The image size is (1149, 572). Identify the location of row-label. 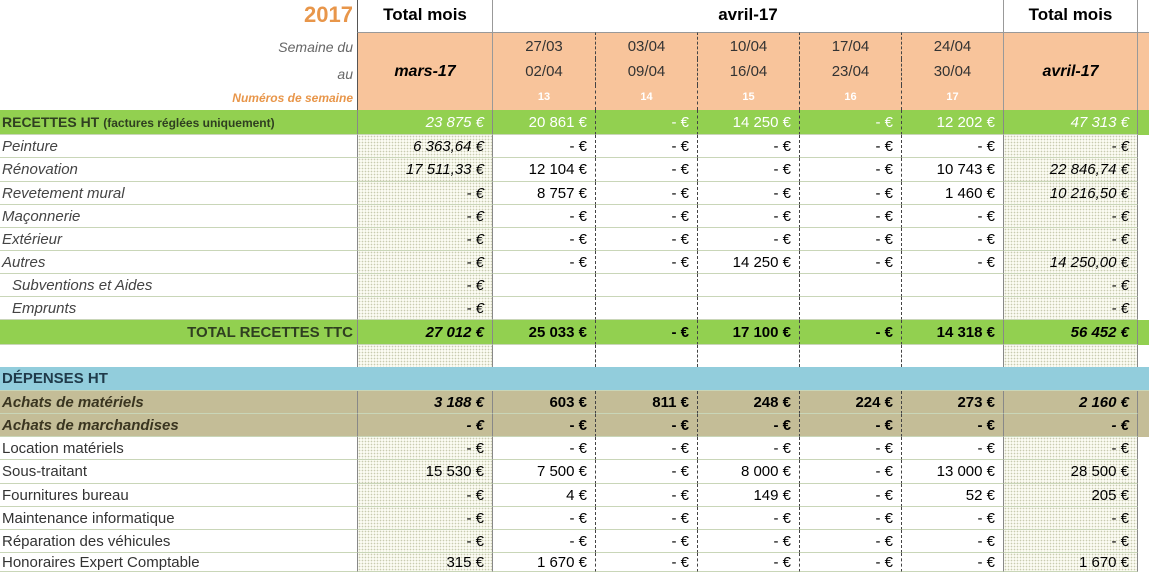
(178, 356).